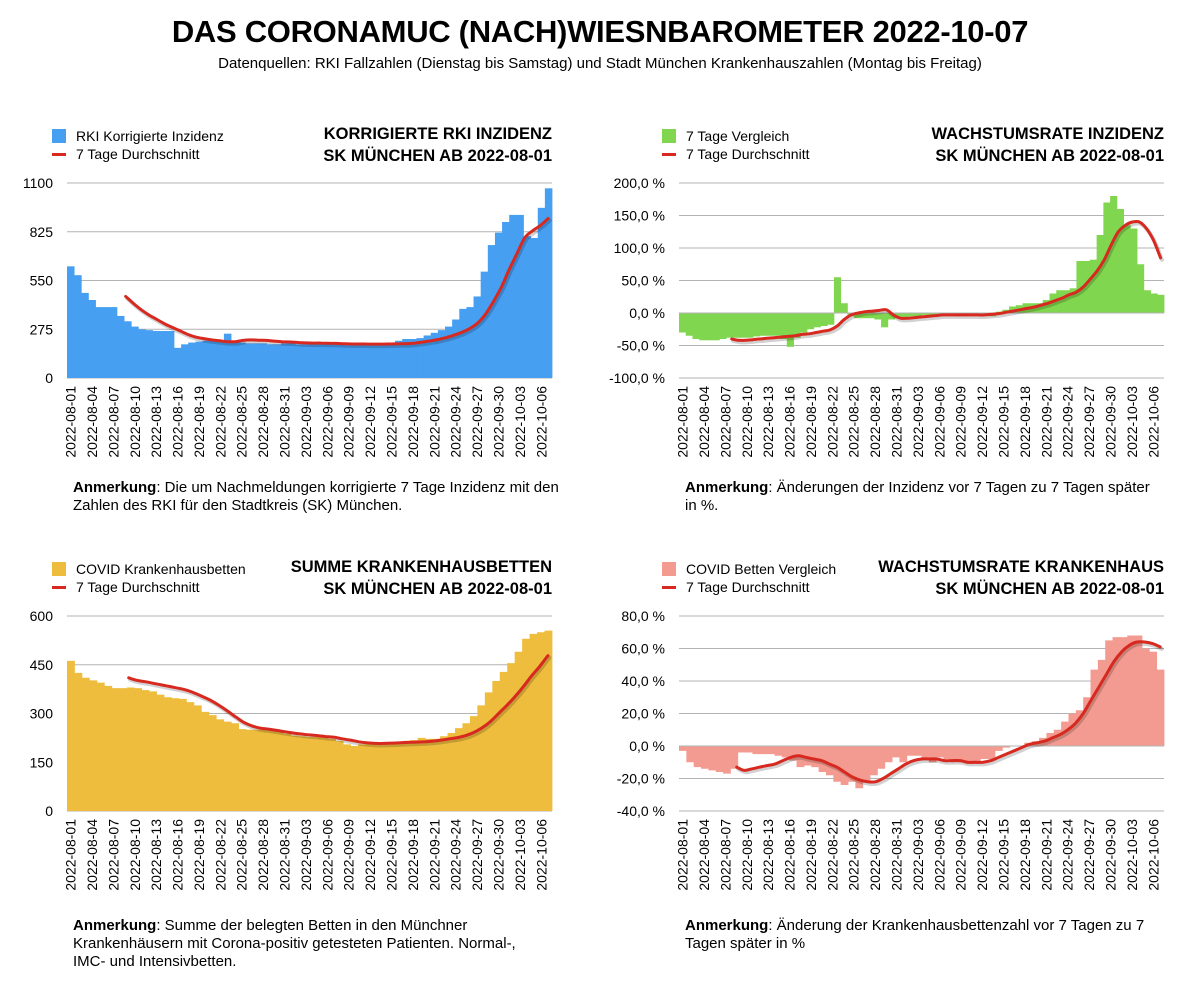 The image size is (1200, 995). I want to click on legend-bar-swatch, so click(669, 136).